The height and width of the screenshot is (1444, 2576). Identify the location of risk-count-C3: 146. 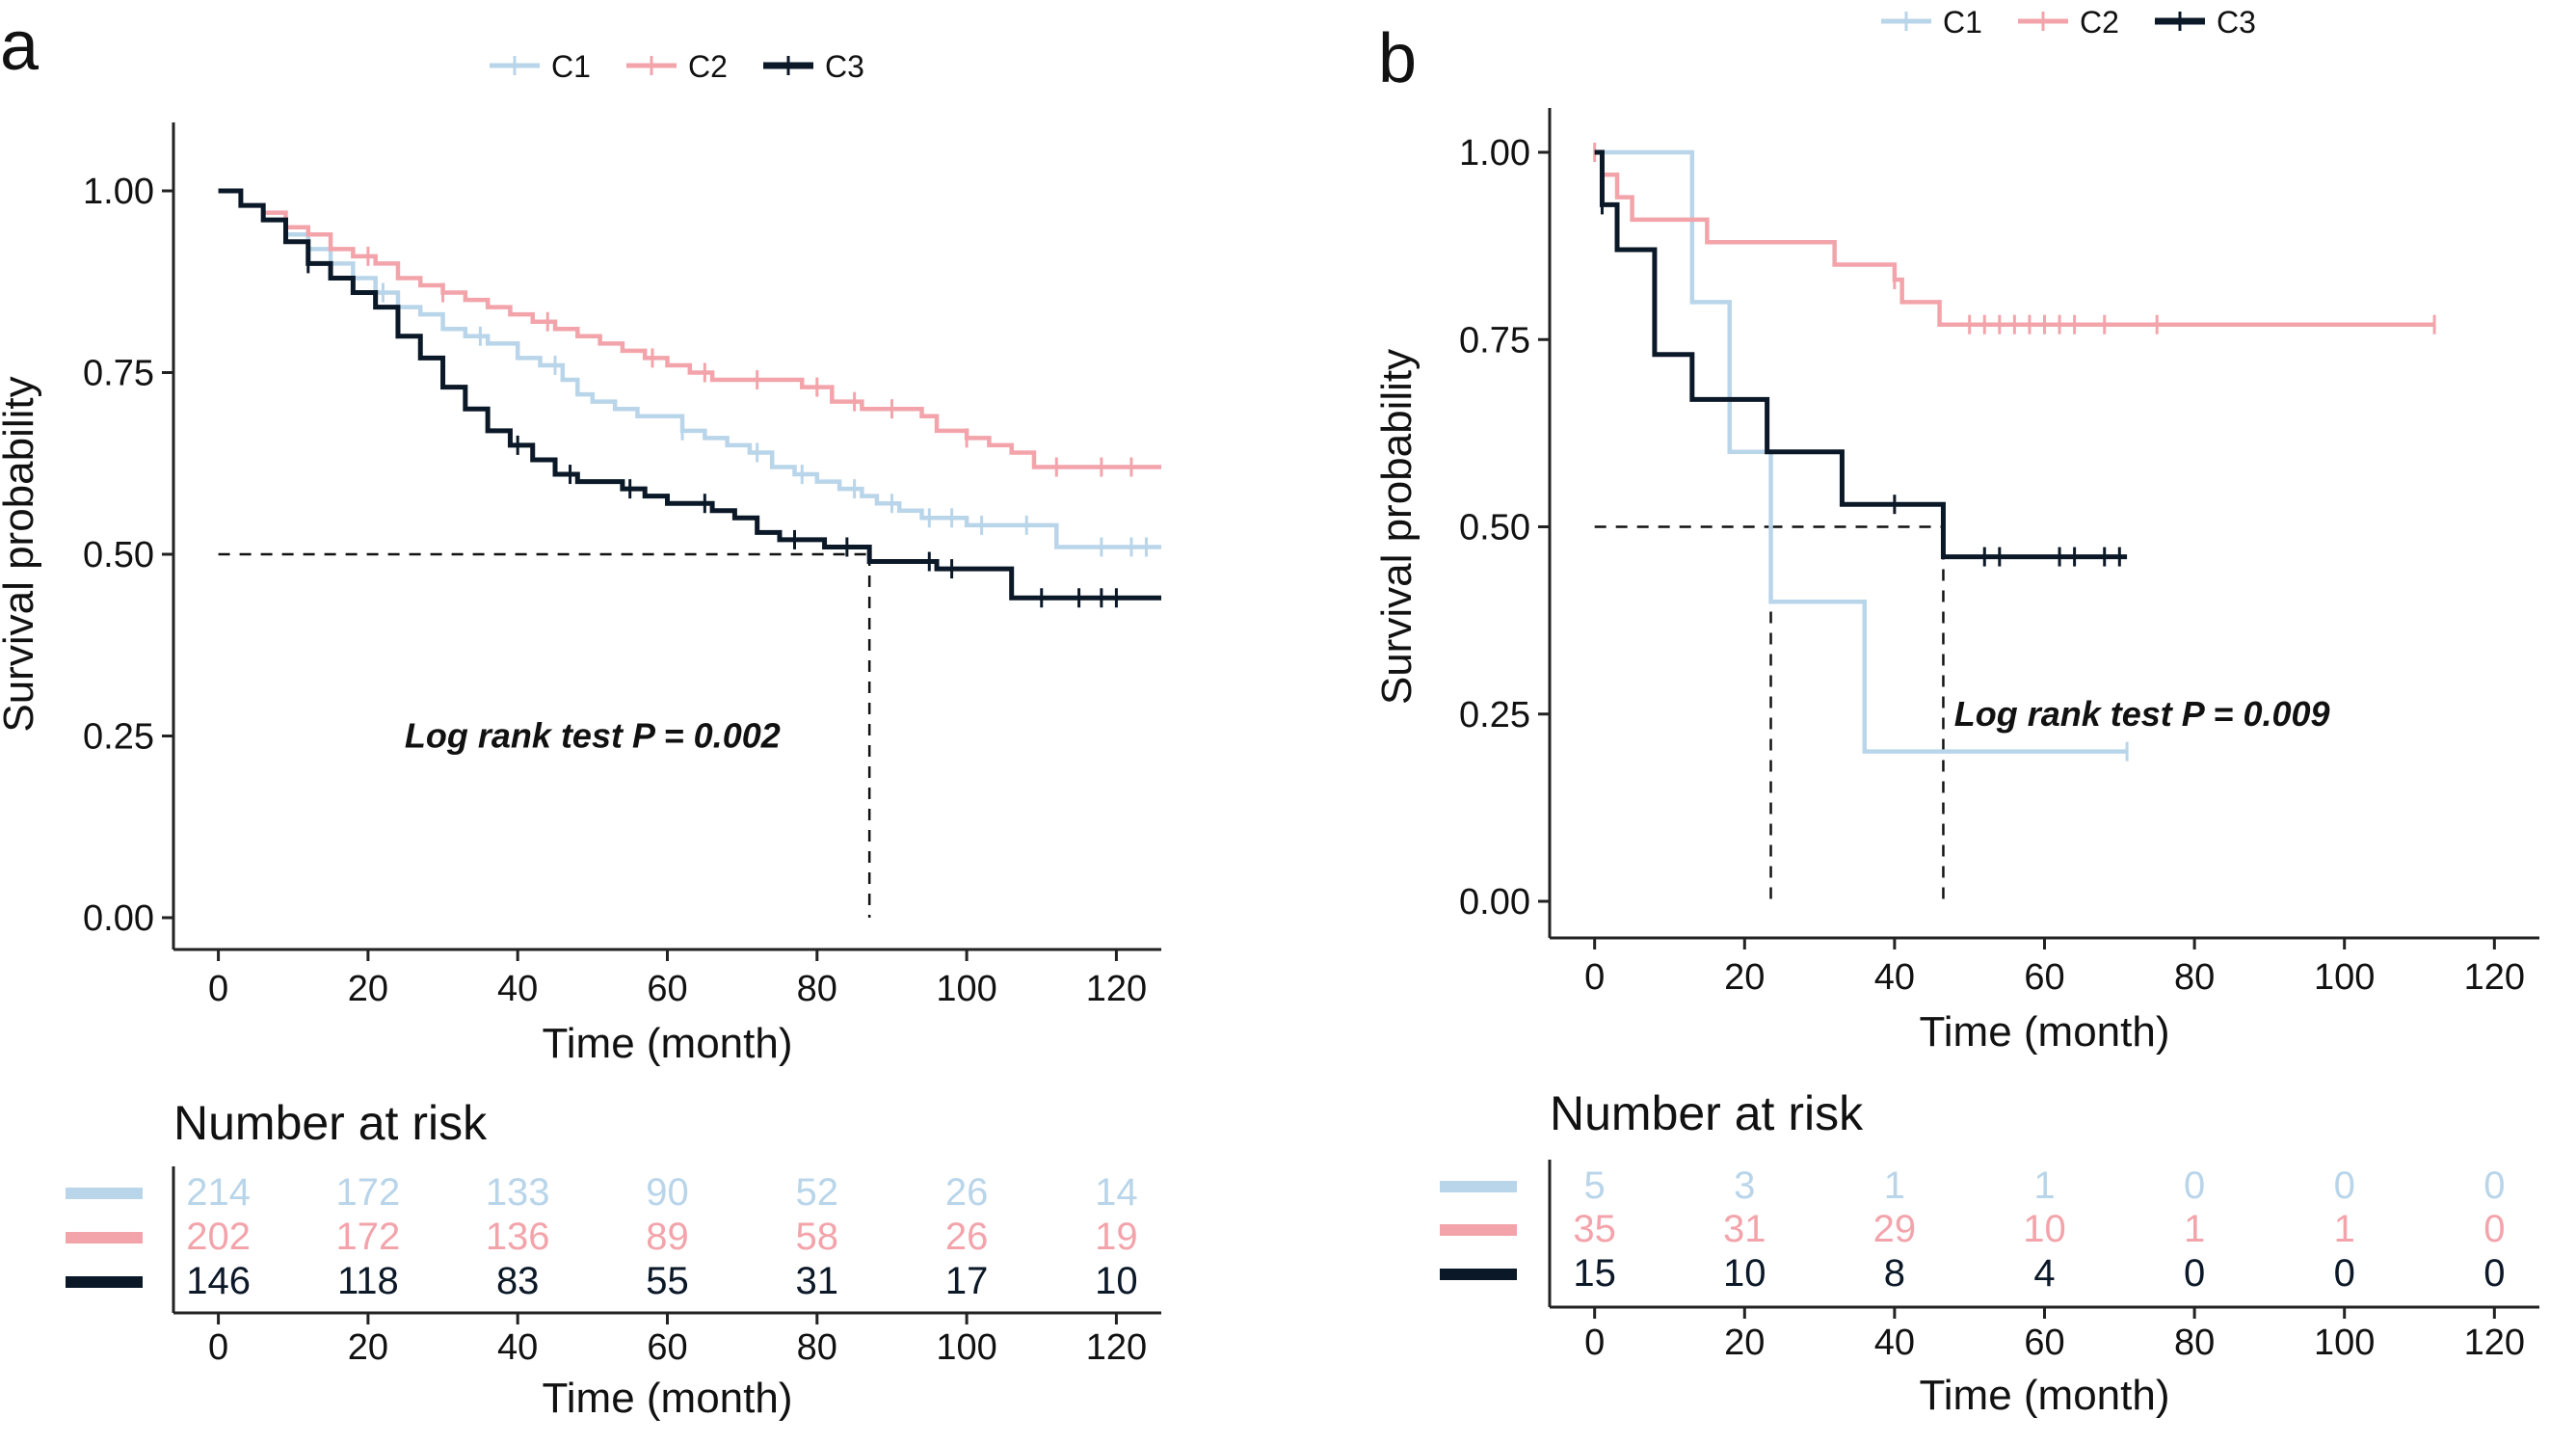
(218, 1281).